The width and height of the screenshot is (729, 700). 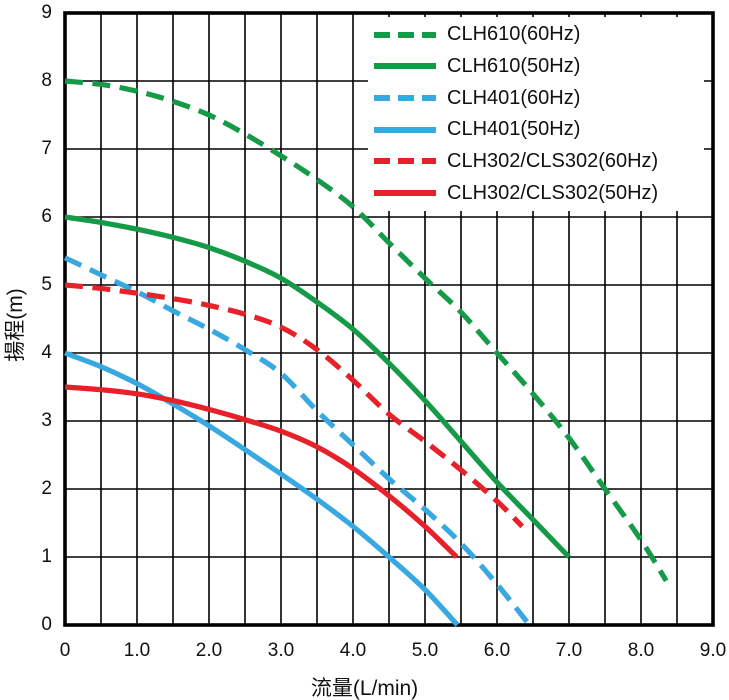 What do you see at coordinates (46, 80) in the screenshot?
I see `y-tick-label: 8` at bounding box center [46, 80].